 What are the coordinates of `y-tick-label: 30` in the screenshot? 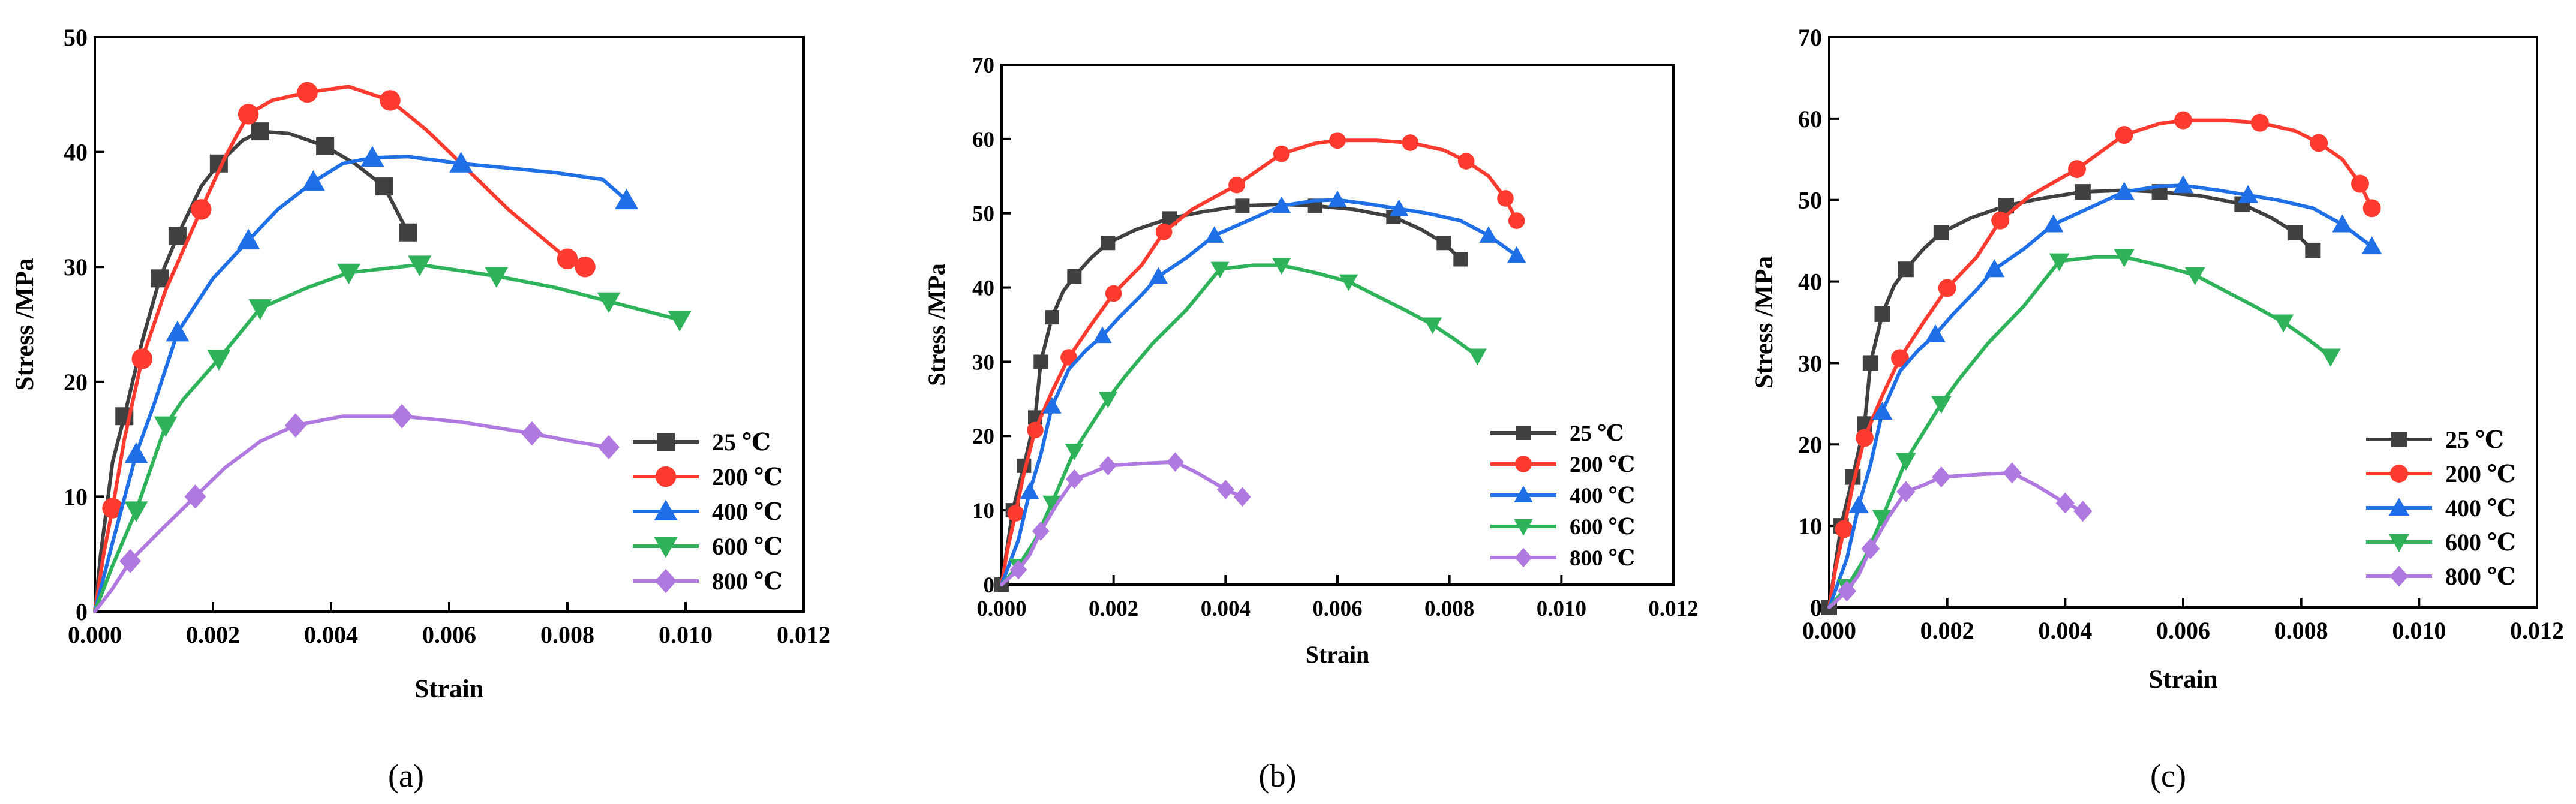 It's located at (1810, 363).